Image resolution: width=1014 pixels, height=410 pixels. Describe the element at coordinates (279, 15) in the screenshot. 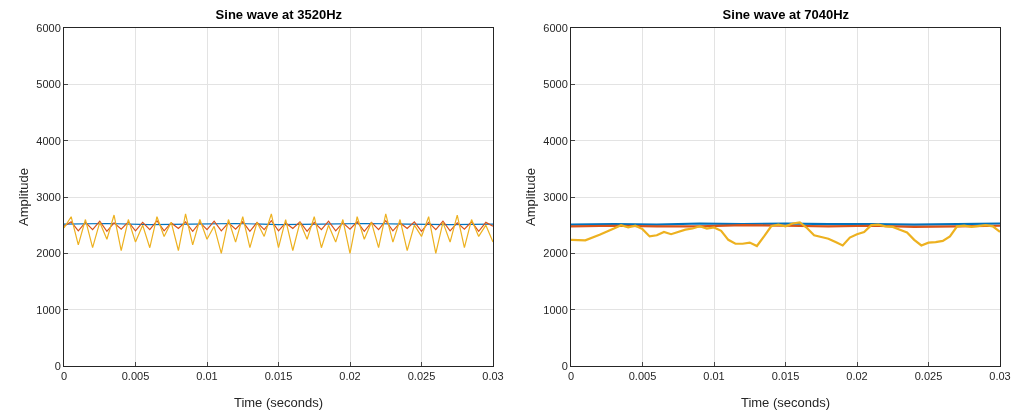

I see `chart-title: Sine wave at 3520Hz` at that location.